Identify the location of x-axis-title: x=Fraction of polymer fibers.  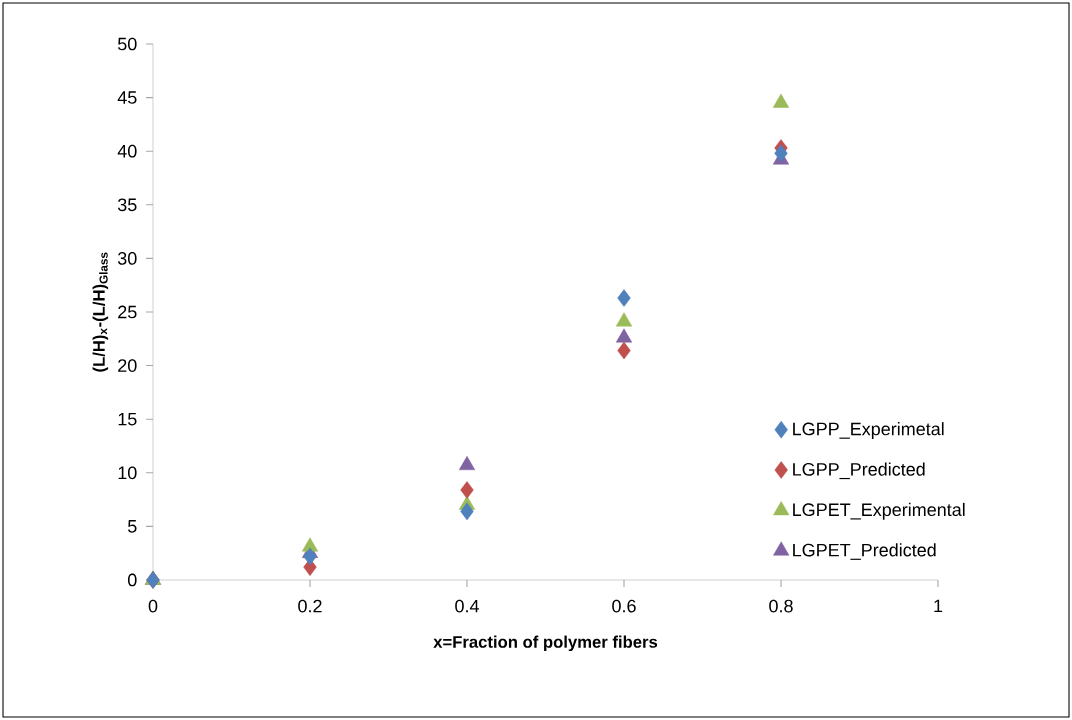
(545, 643).